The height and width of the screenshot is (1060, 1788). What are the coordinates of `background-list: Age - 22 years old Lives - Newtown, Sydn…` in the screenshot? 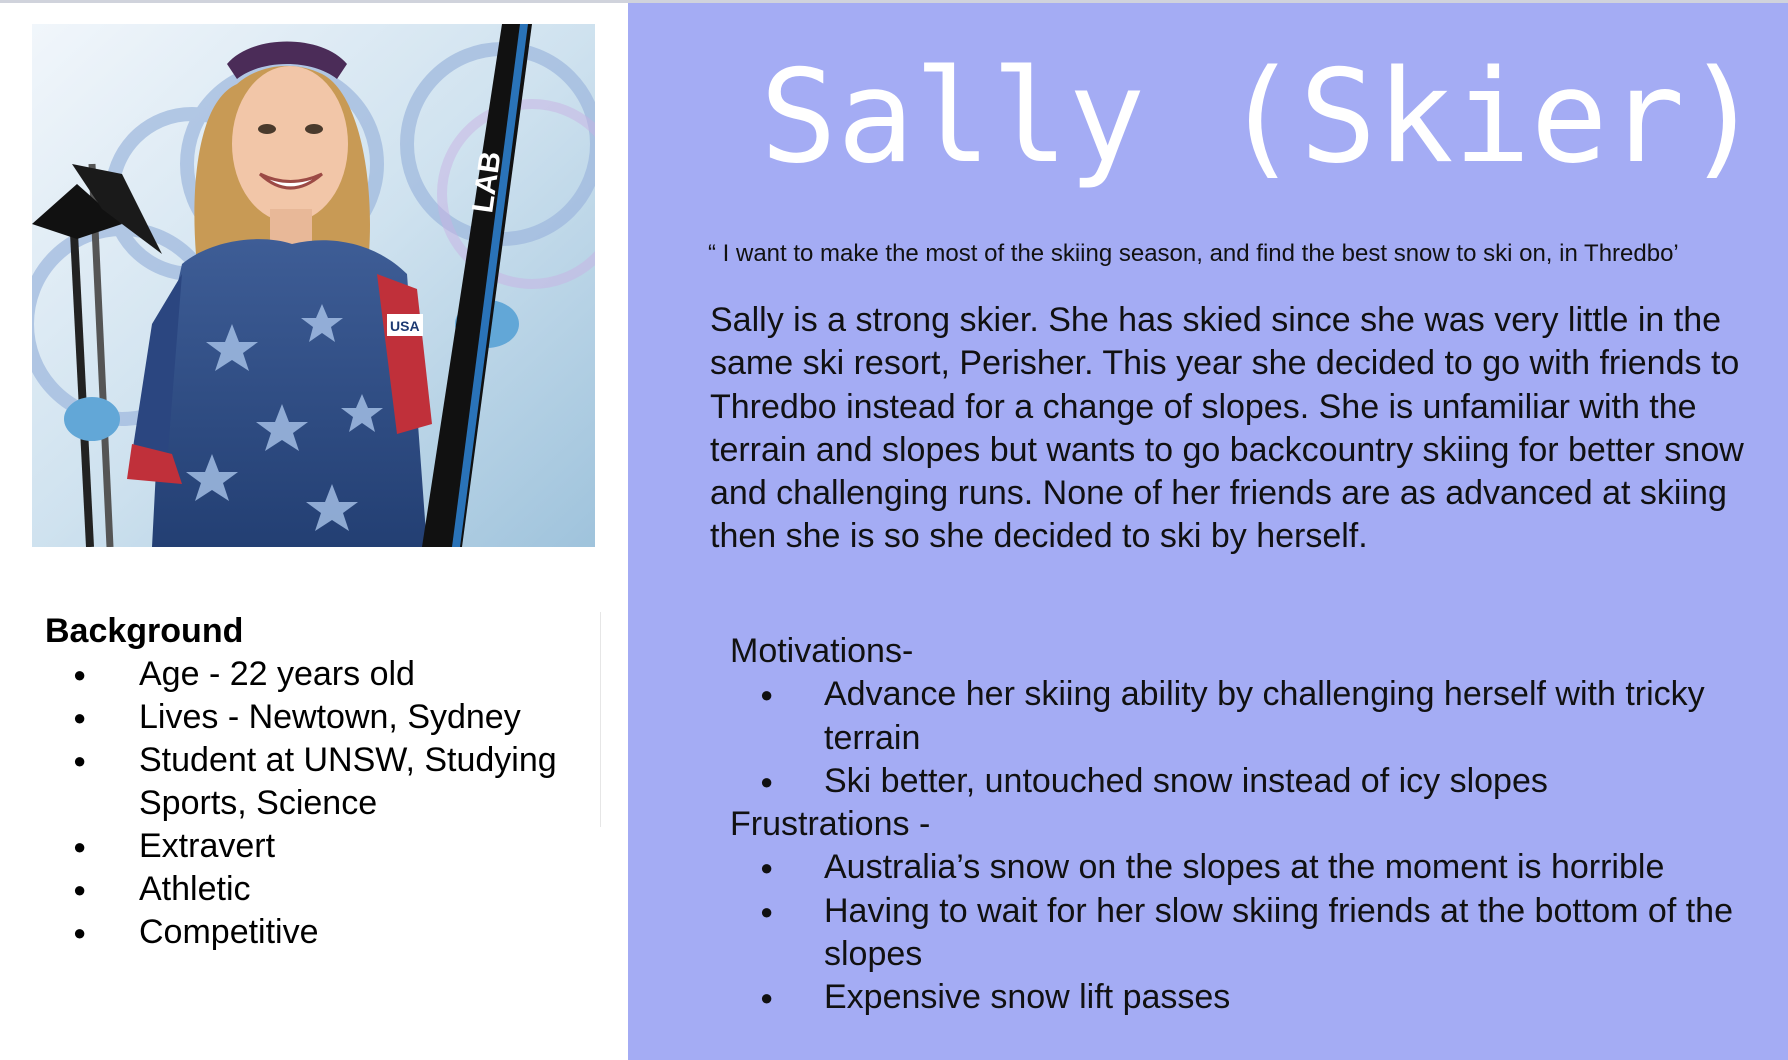 It's located at (325, 803).